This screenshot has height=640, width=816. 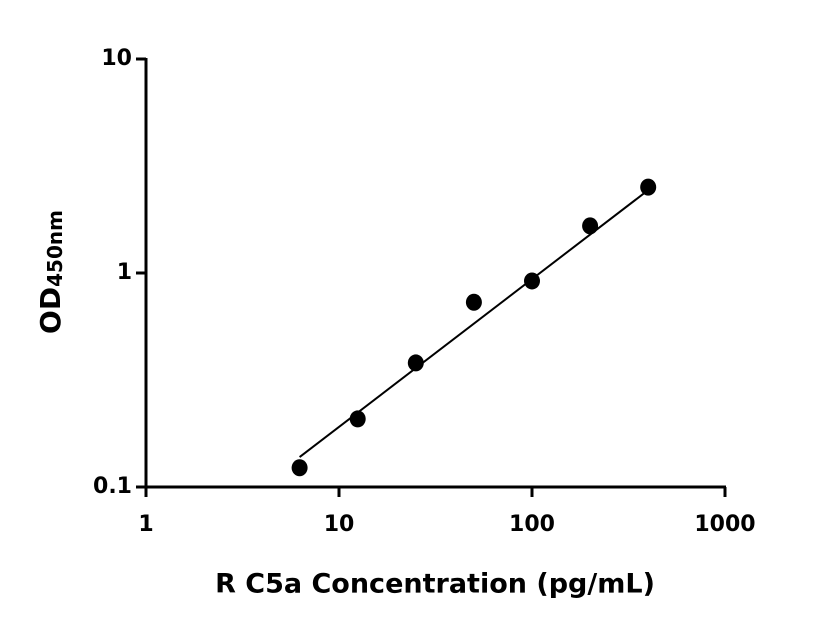 I want to click on x-axis-label: R C5a Concentration (pg/mL), so click(x=435, y=584).